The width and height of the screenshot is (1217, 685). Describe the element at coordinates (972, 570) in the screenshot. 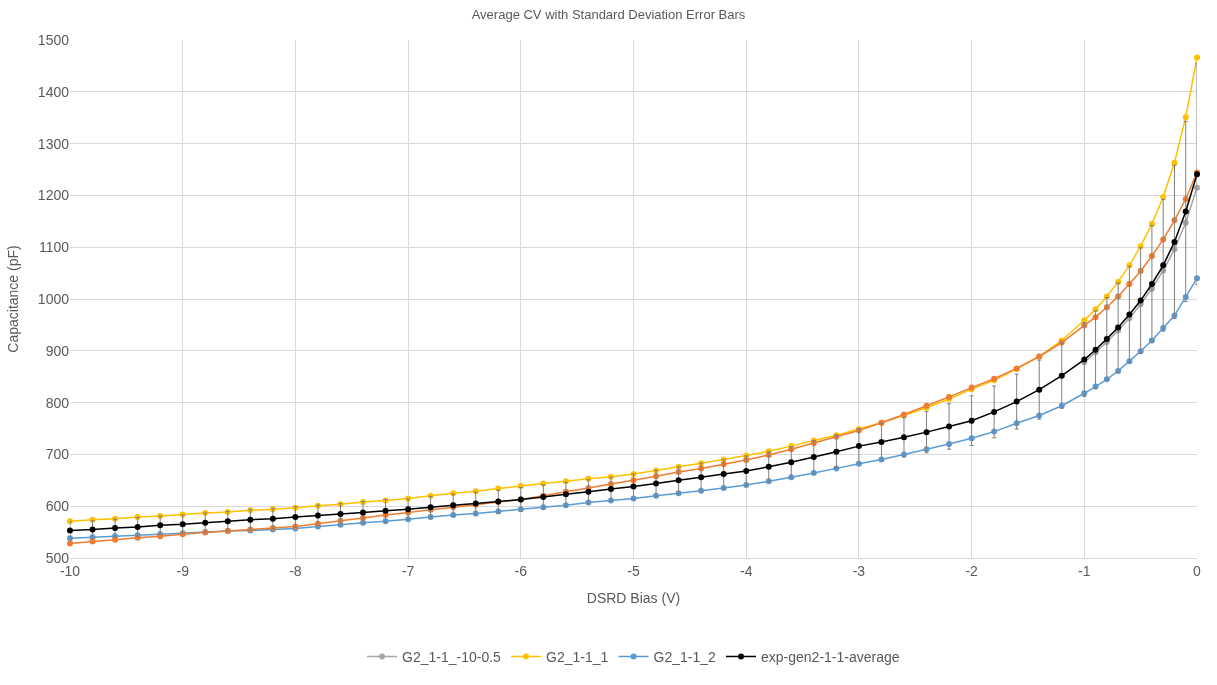

I see `x-tick-label: -2` at that location.